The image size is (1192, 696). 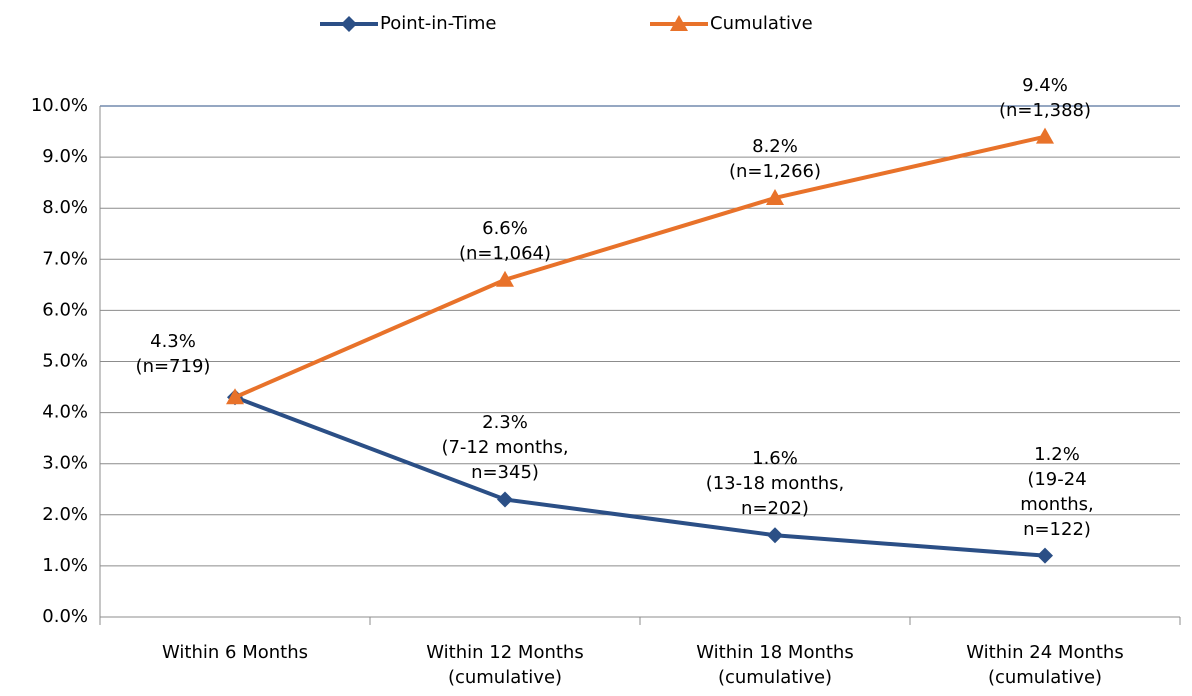 What do you see at coordinates (775, 484) in the screenshot?
I see `data-label: 1.6% (13-18 months, n=202)` at bounding box center [775, 484].